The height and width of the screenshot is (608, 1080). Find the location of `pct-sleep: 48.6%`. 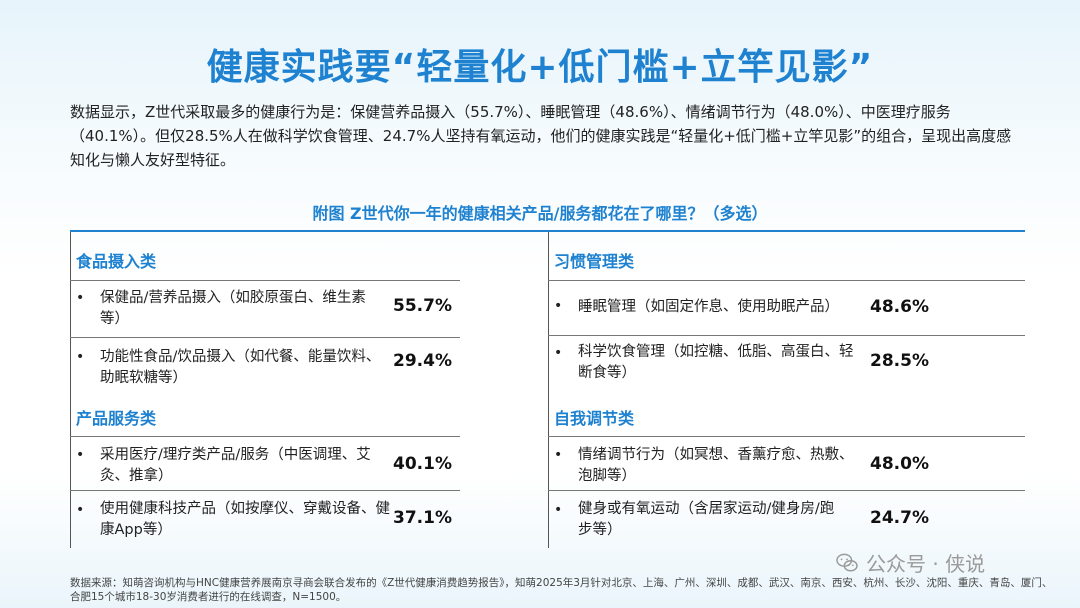

pct-sleep: 48.6% is located at coordinates (899, 307).